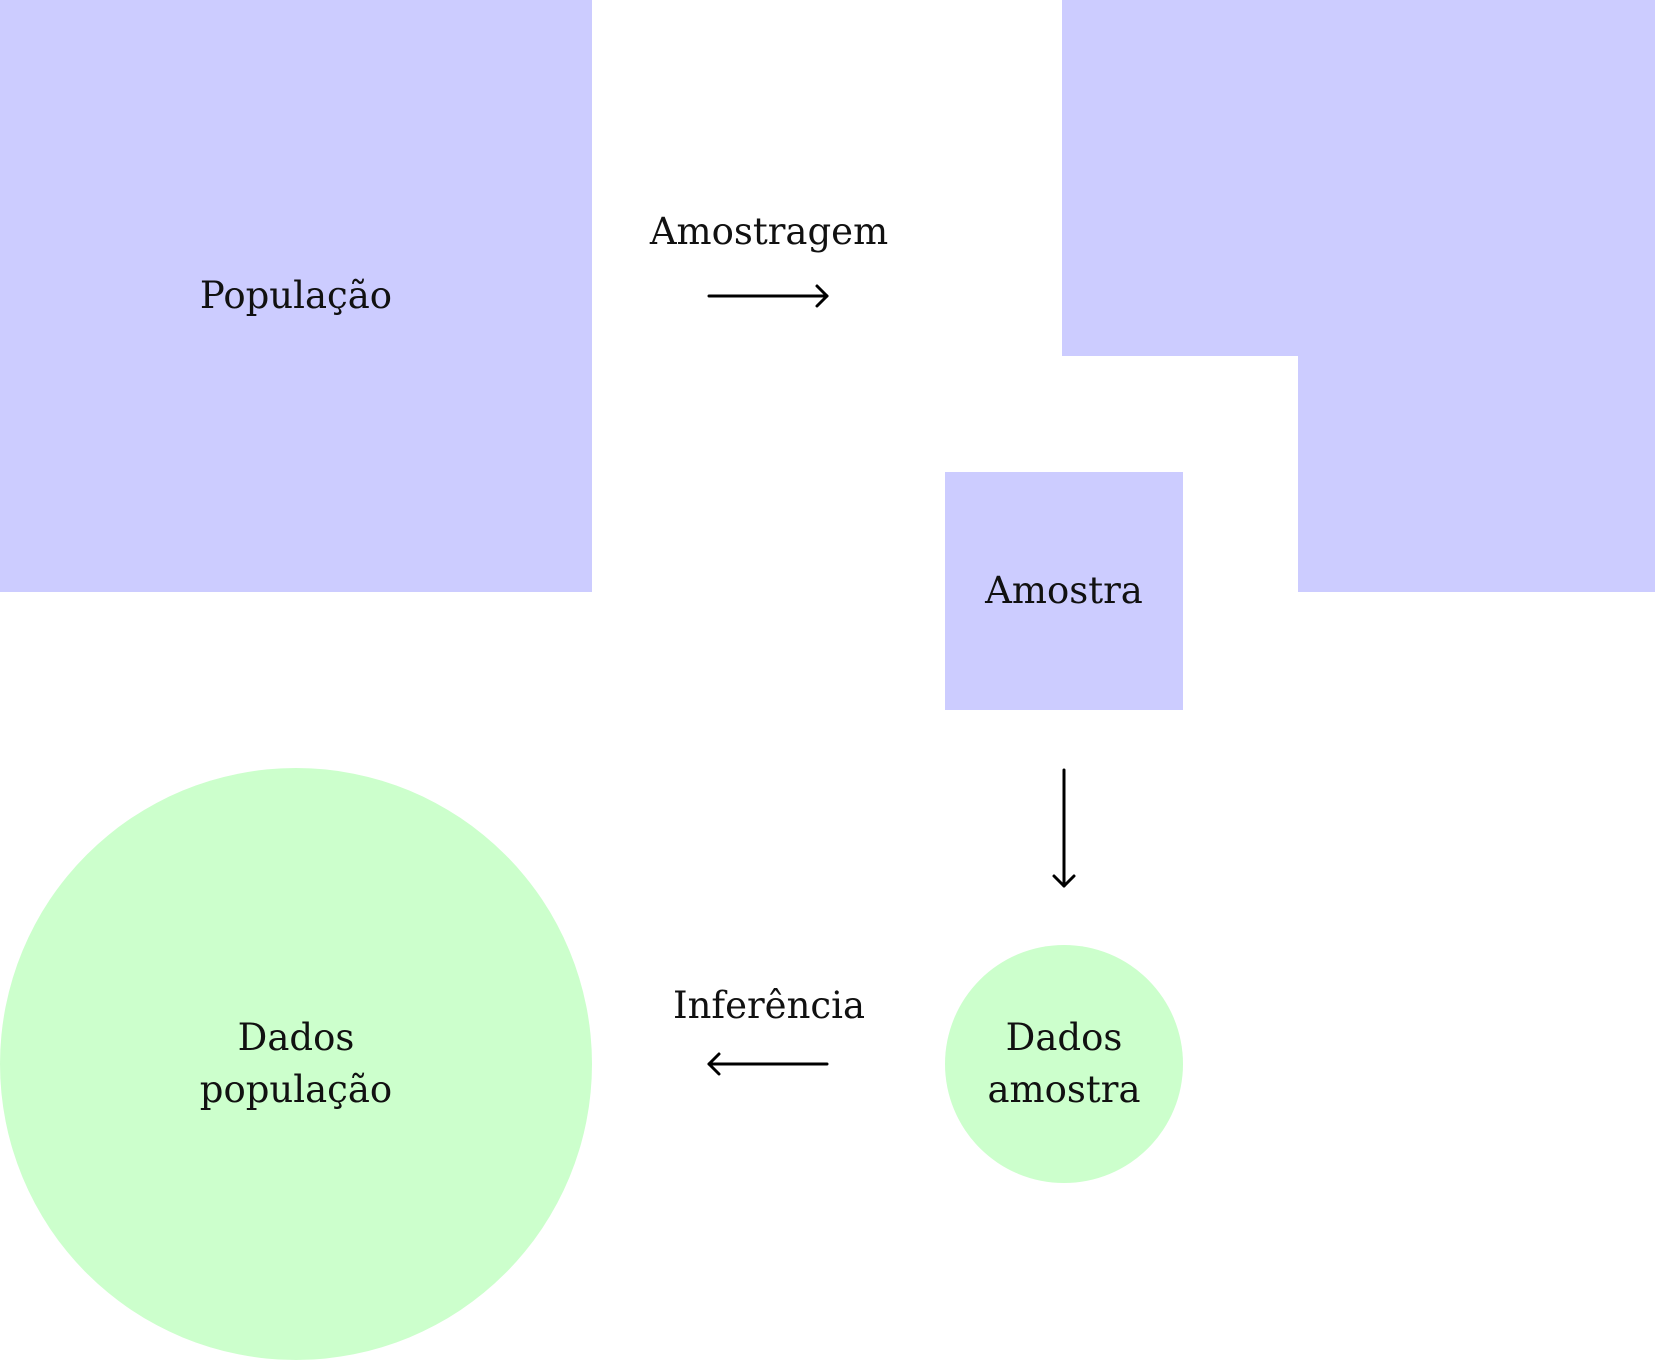 The width and height of the screenshot is (1655, 1360). I want to click on sample-label: Amostra, so click(1064, 590).